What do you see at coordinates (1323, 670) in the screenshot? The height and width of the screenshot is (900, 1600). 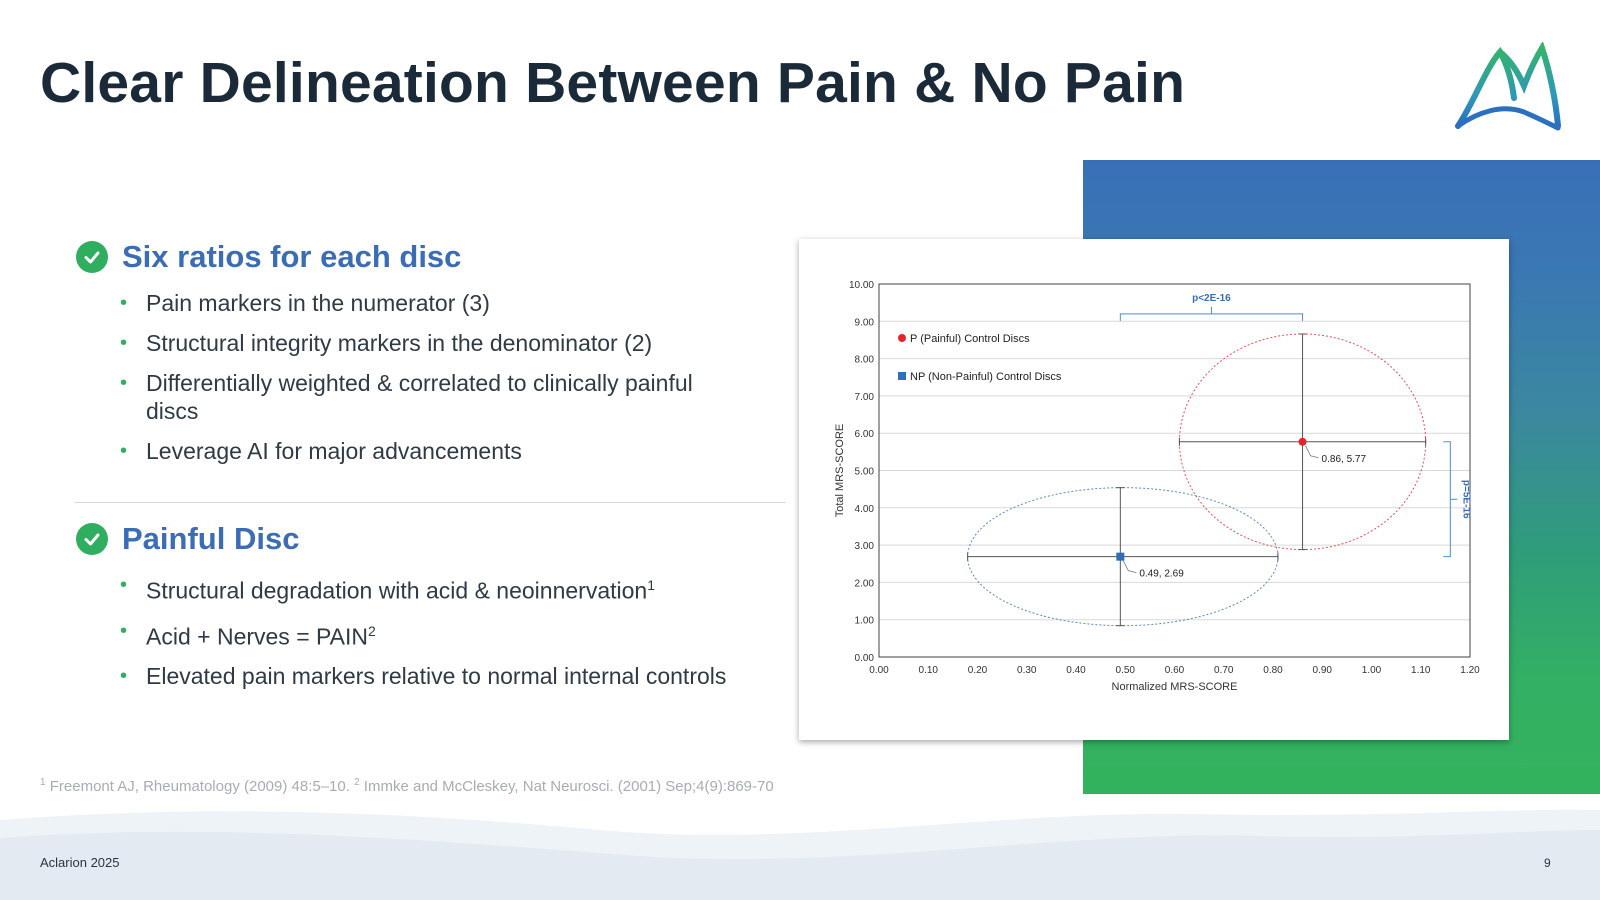 I see `x-tick-label: 0.90` at bounding box center [1323, 670].